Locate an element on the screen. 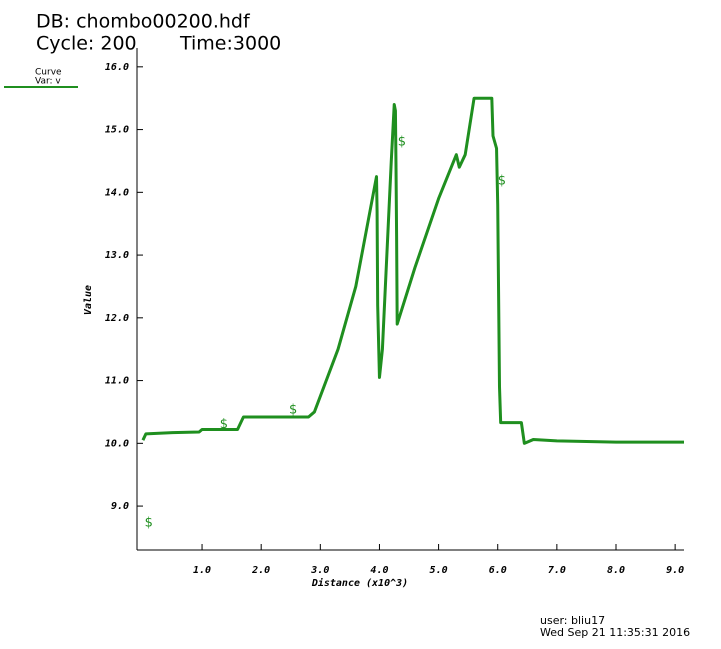 This screenshot has height=649, width=721. y-tick-label: 16.0 is located at coordinates (117, 67).